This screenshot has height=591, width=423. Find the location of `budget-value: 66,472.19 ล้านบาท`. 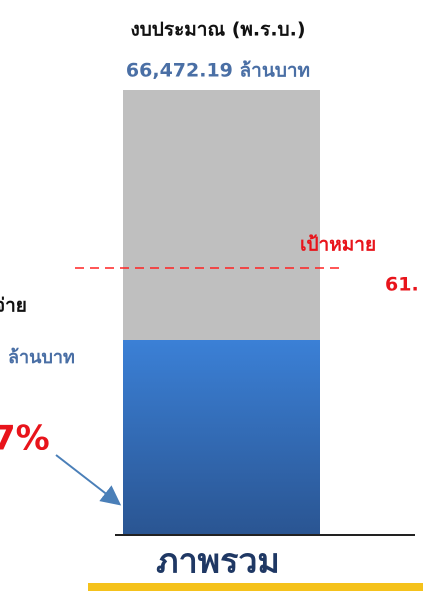

budget-value: 66,472.19 ล้านบาท is located at coordinates (218, 71).